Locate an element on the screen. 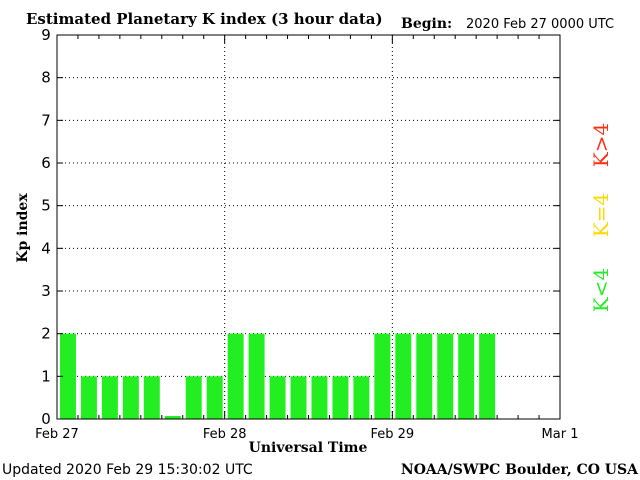  begin-label: Begin: is located at coordinates (426, 24).